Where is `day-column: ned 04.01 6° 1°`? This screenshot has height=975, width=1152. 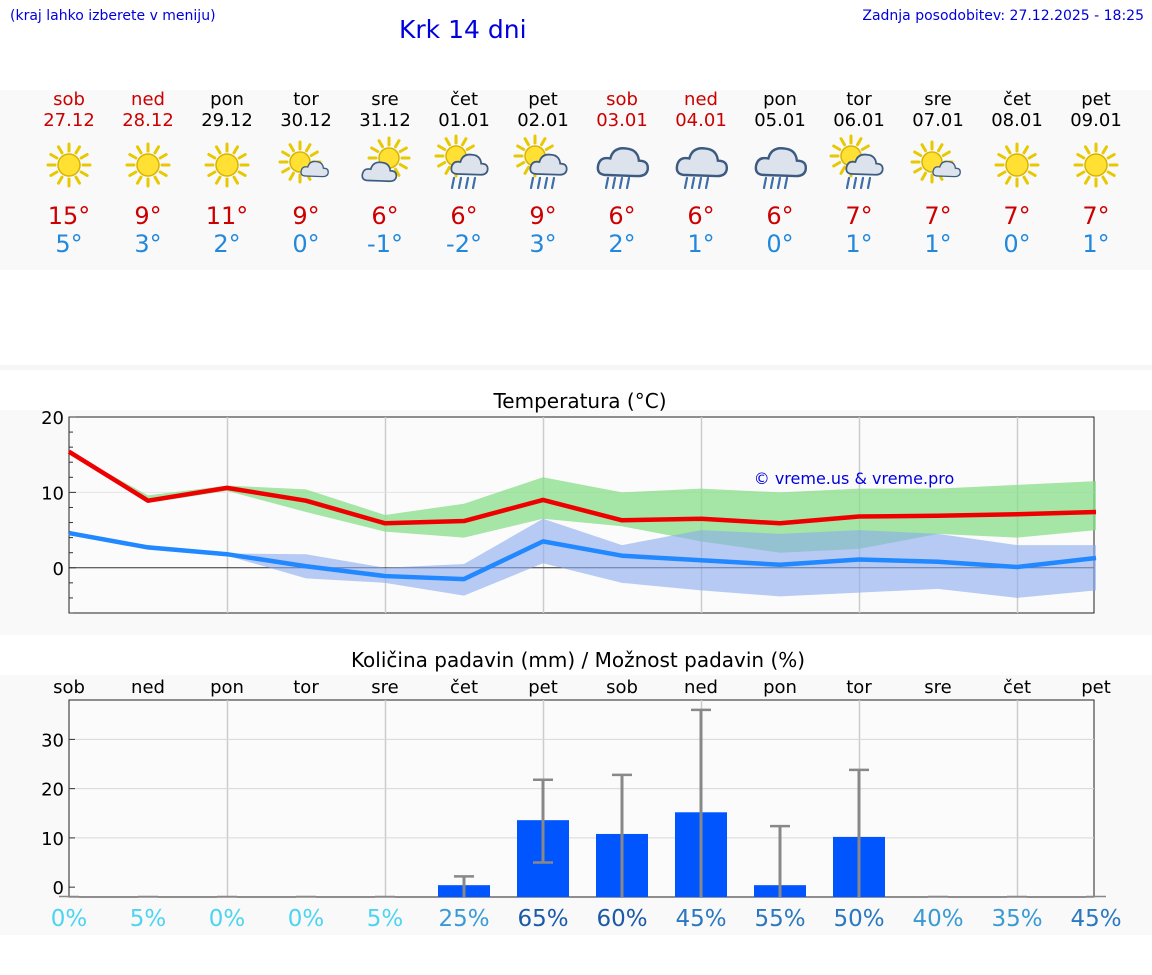 day-column: ned 04.01 6° 1° is located at coordinates (701, 174).